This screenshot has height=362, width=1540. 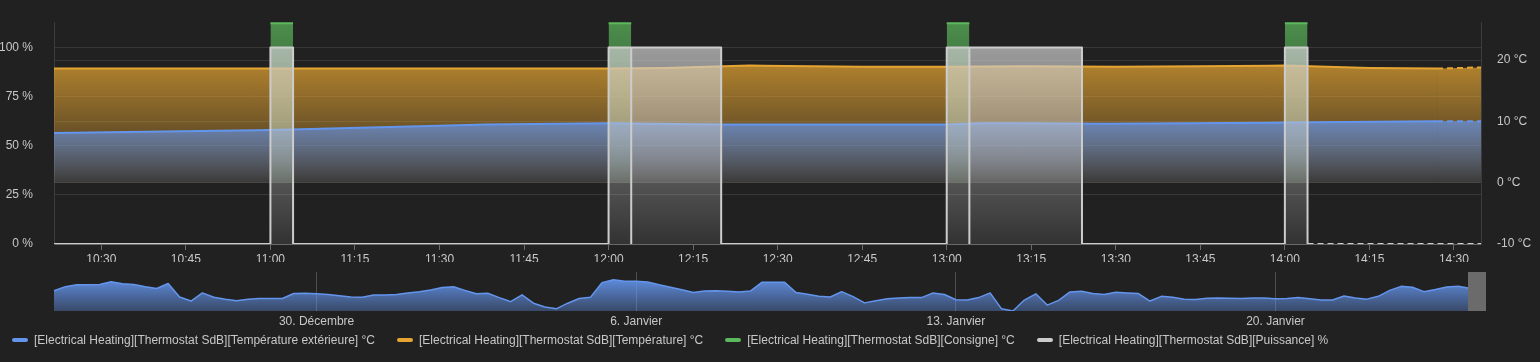 What do you see at coordinates (101, 258) in the screenshot?
I see `x-tick-label: 10:30` at bounding box center [101, 258].